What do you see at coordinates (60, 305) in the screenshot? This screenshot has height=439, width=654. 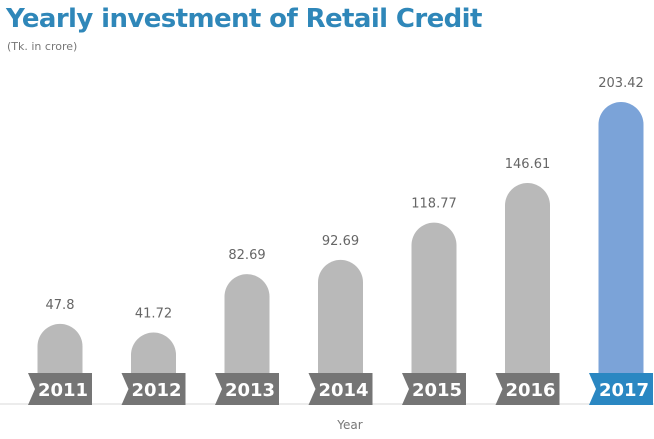 I see `value-label-2011: 47.8` at bounding box center [60, 305].